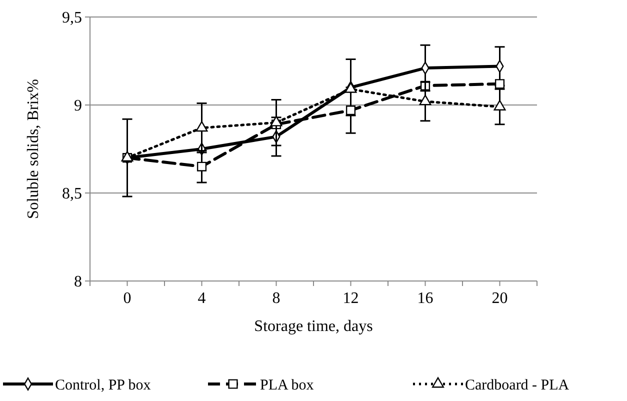  What do you see at coordinates (72, 194) in the screenshot?
I see `y-tick-label: 8,5` at bounding box center [72, 194].